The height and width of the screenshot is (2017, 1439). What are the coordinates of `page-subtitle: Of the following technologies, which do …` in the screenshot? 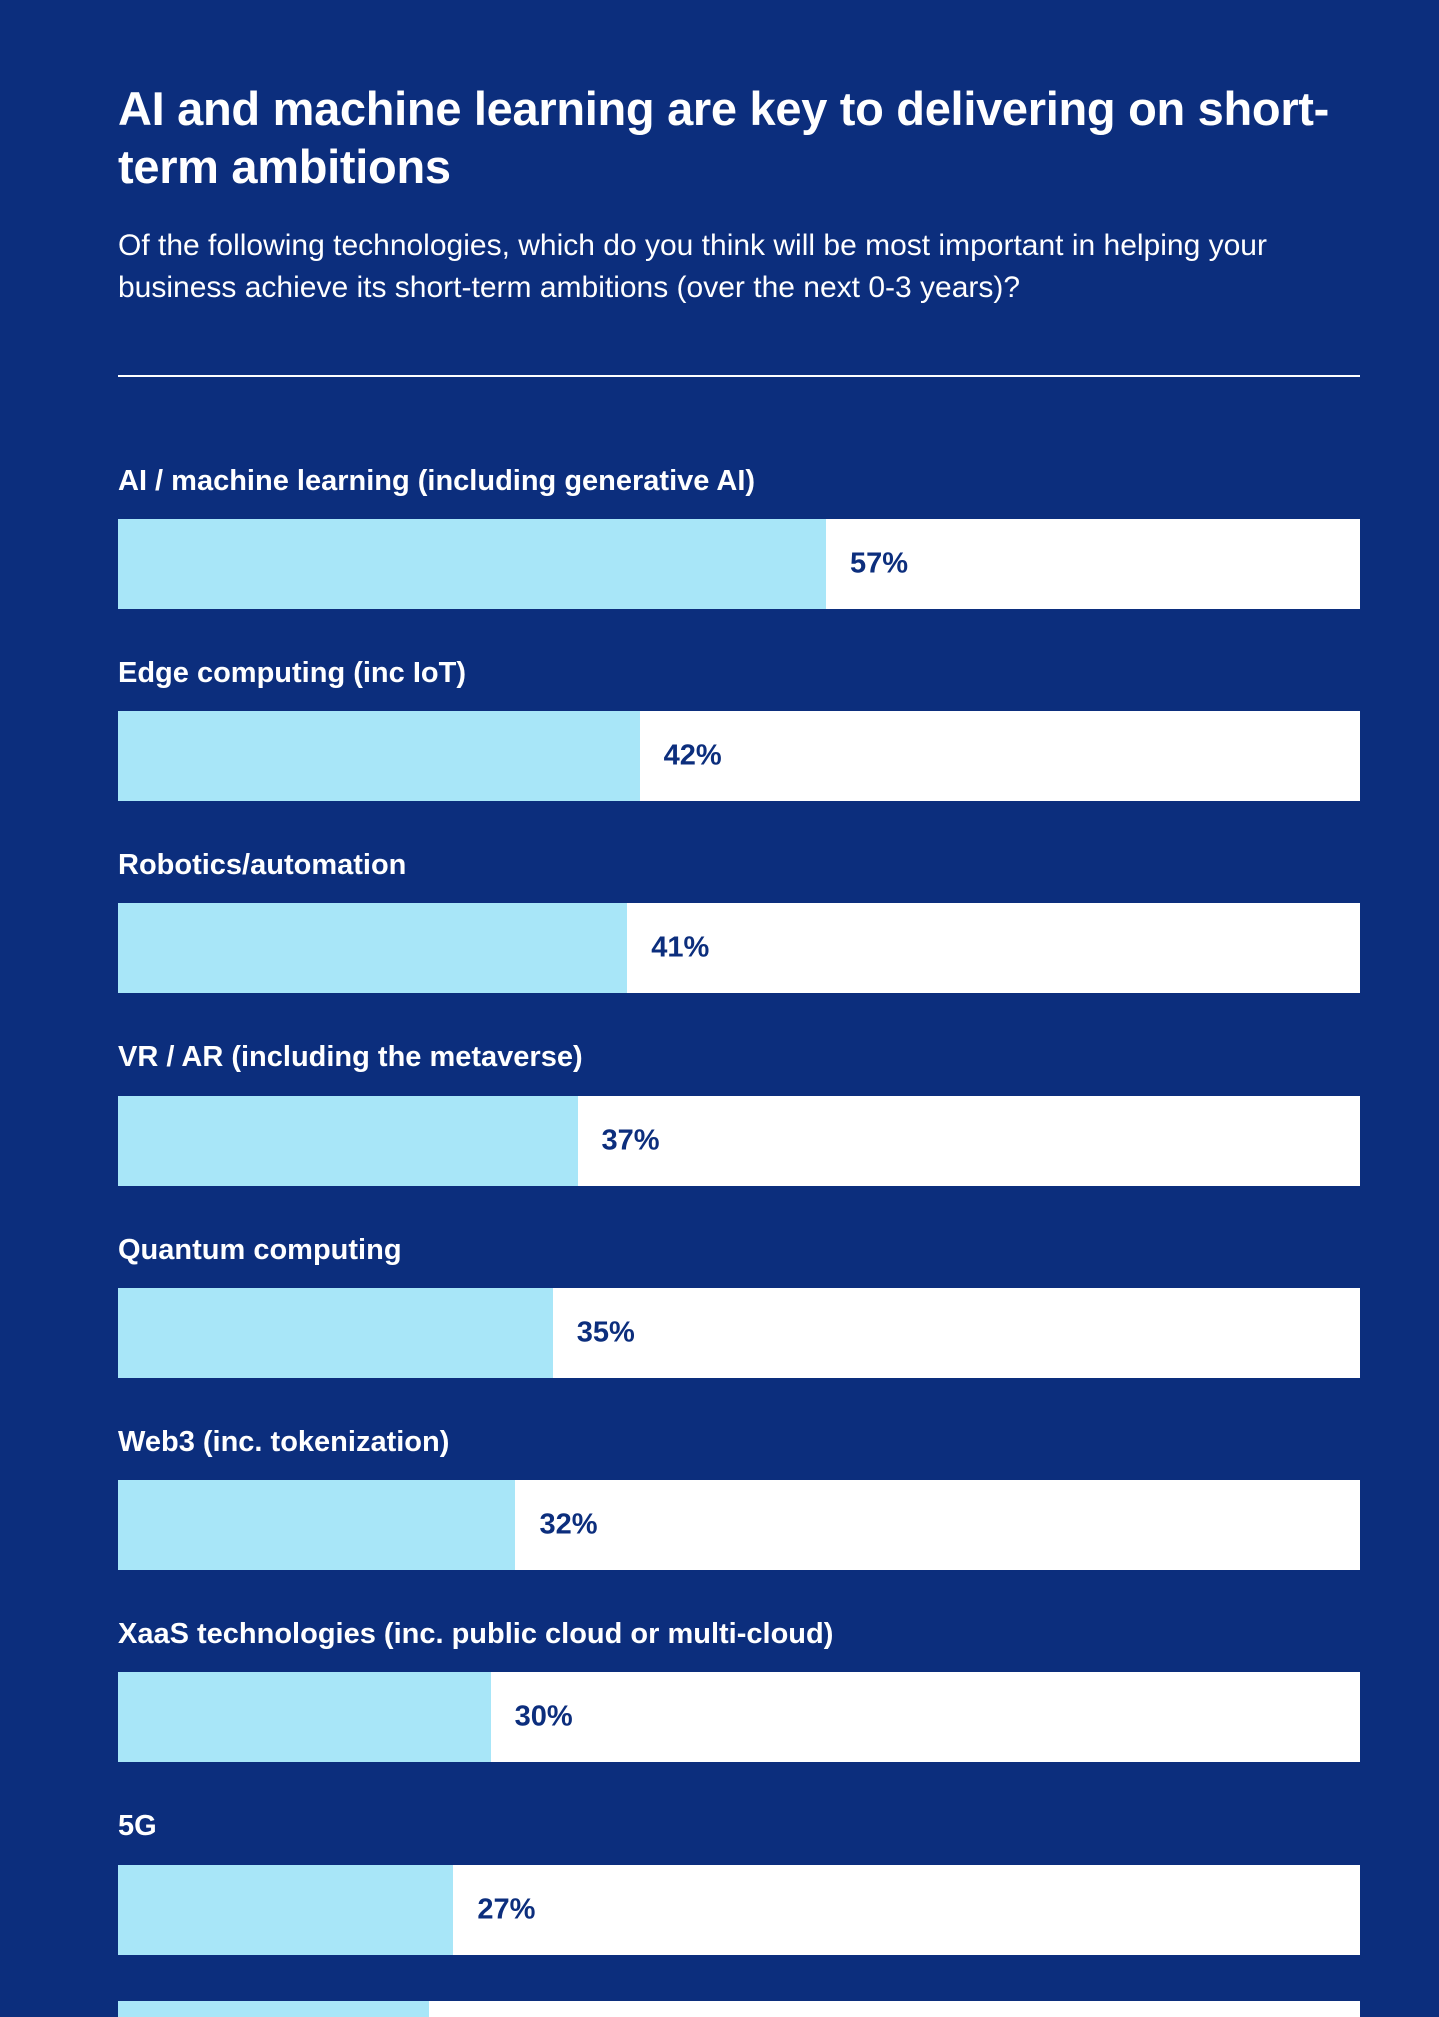 It's located at (692, 266).